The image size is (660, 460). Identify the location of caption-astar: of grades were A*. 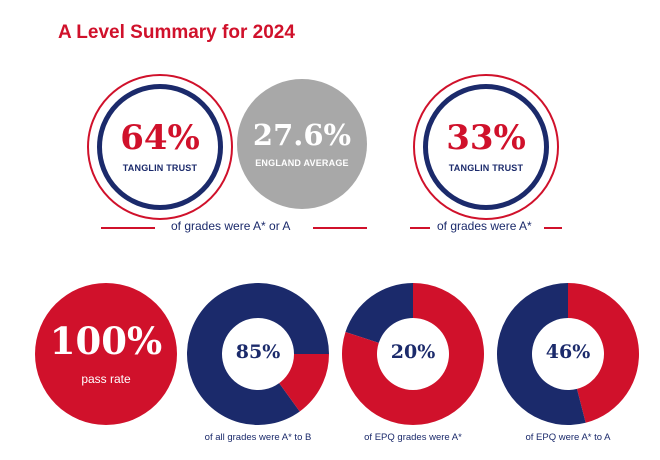
(484, 226).